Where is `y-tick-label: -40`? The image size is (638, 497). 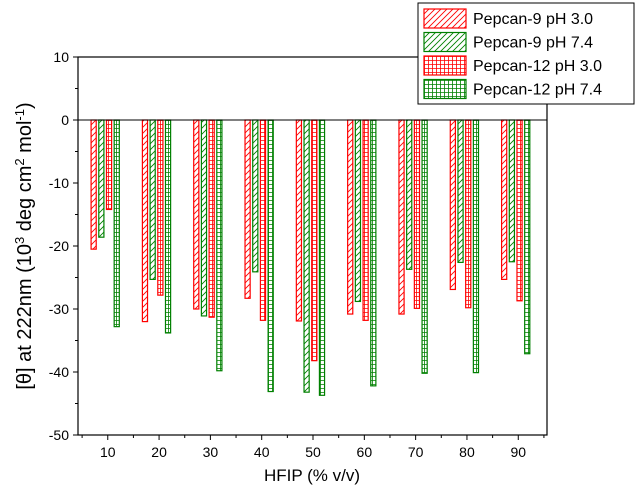 y-tick-label: -40 is located at coordinates (59, 372).